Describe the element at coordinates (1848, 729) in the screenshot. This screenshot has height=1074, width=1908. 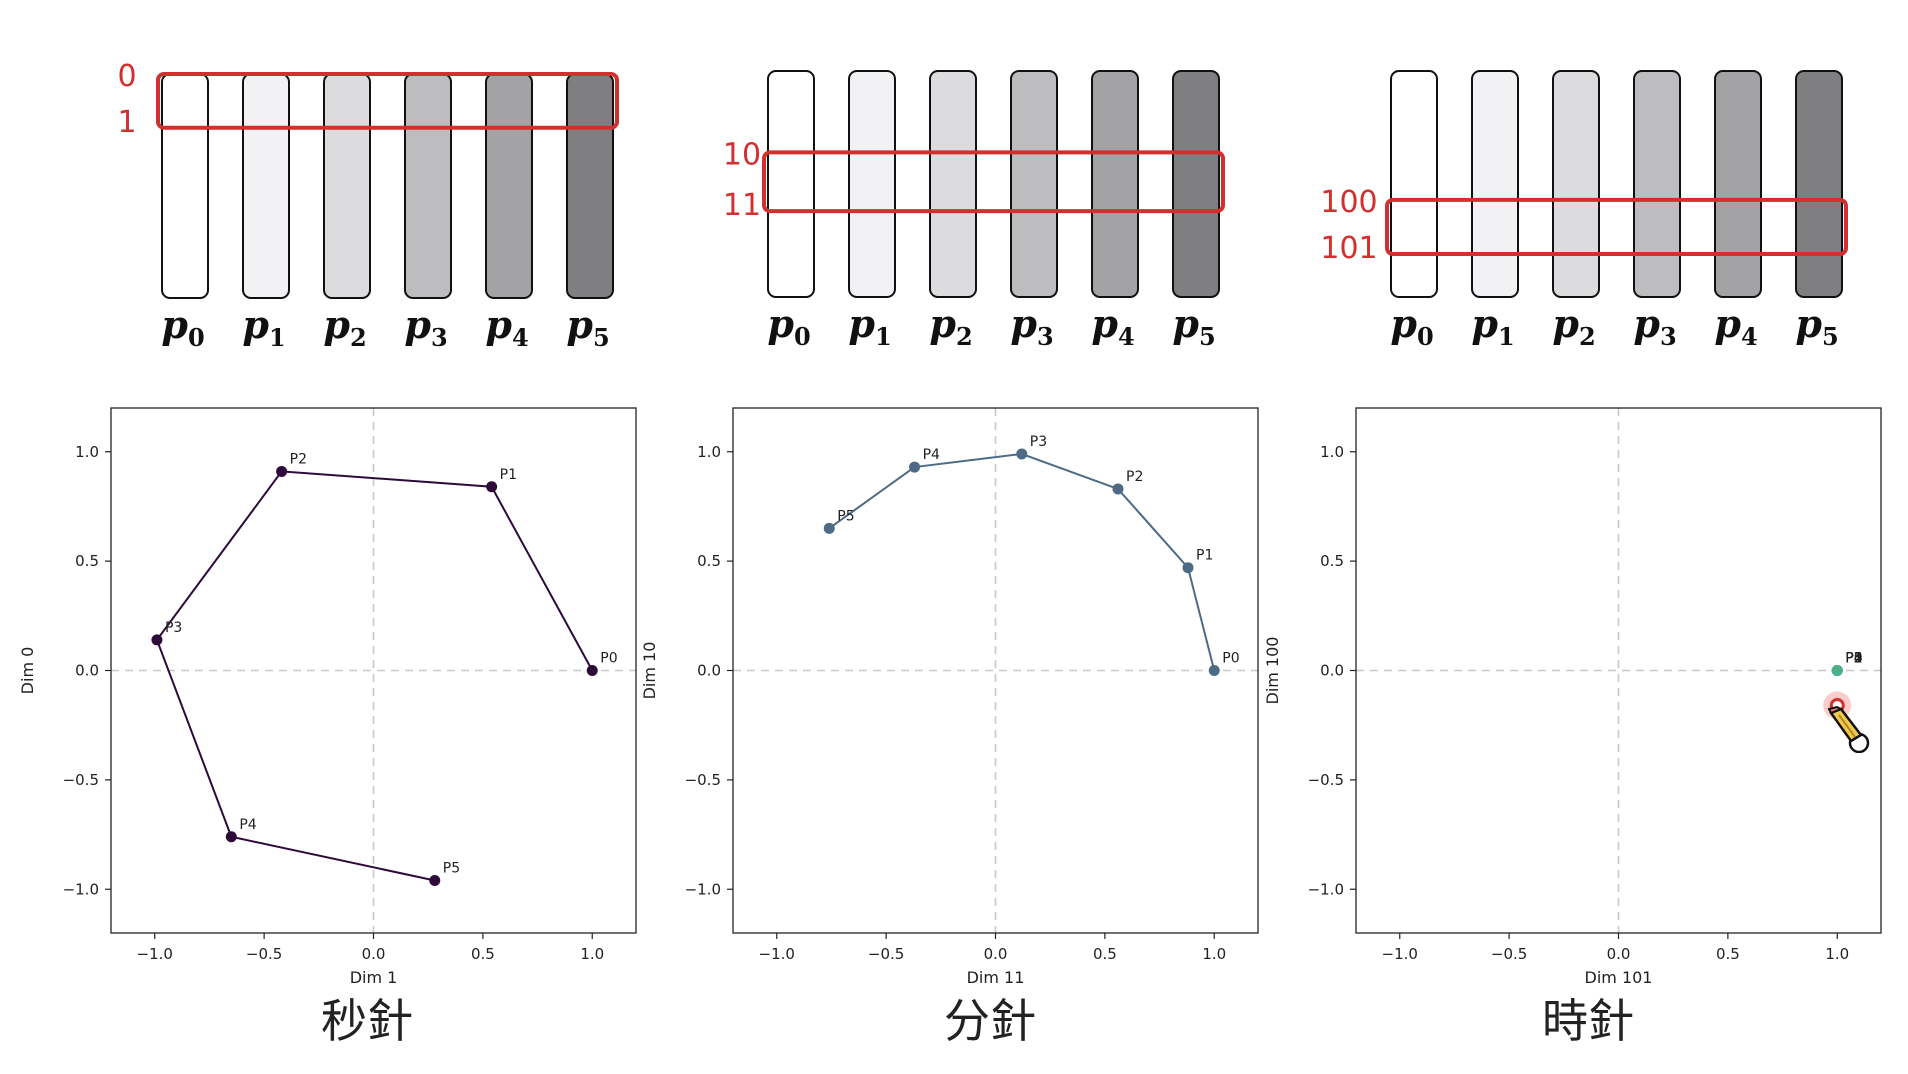
I see `pencil-cursor-icon` at that location.